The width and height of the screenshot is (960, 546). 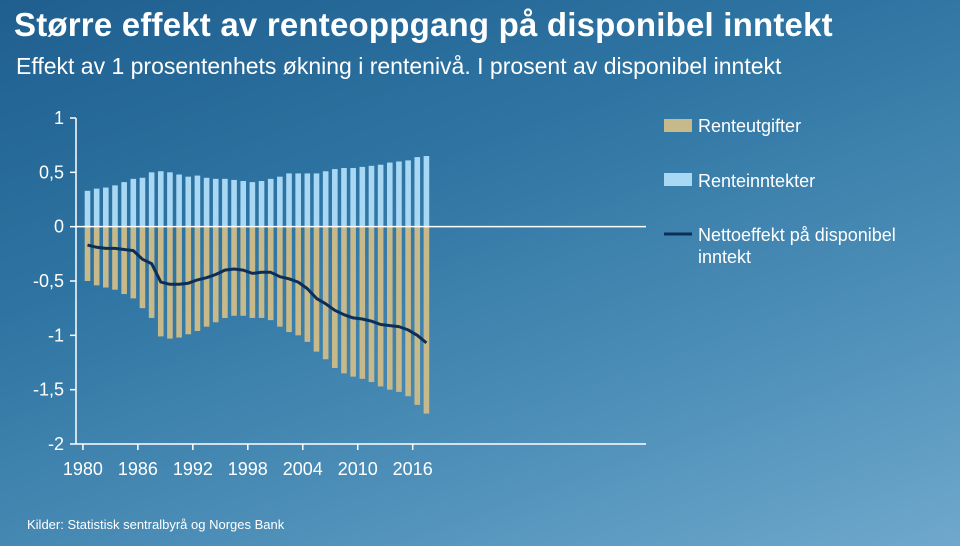 What do you see at coordinates (124, 204) in the screenshot?
I see `bar-renteinntekter-1984` at bounding box center [124, 204].